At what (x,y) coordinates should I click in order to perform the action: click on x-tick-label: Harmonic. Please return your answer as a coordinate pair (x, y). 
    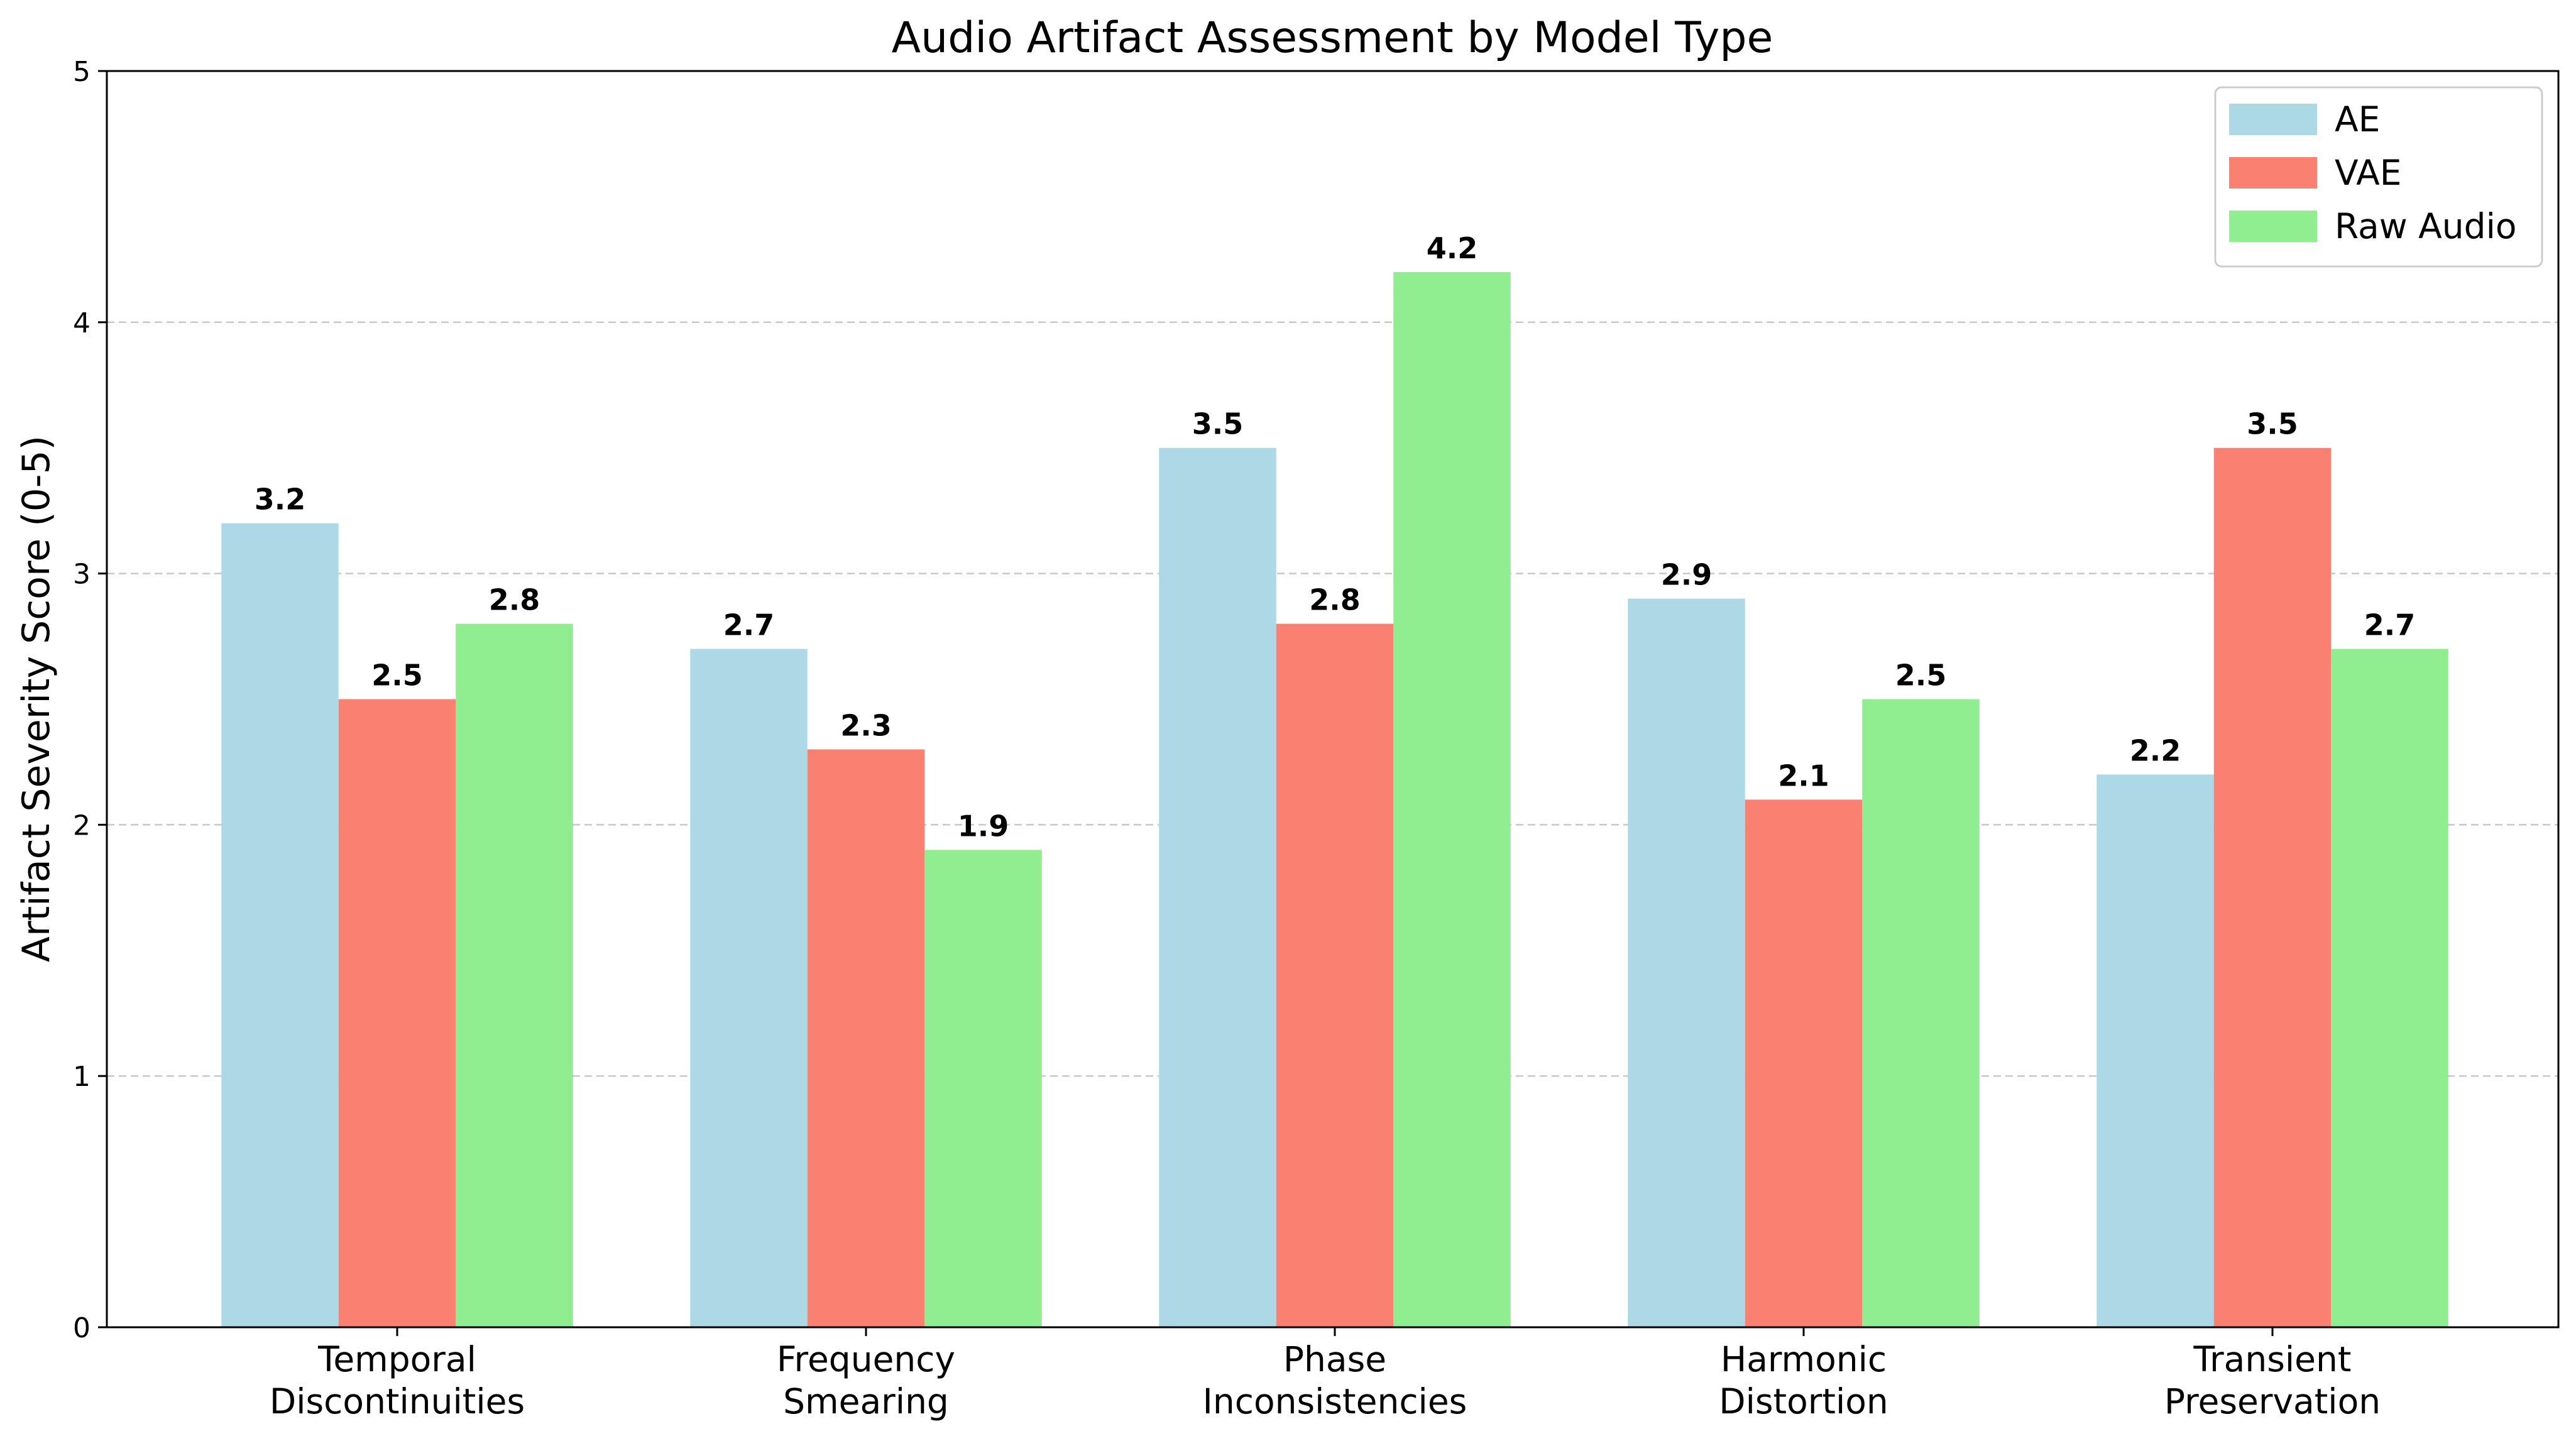
    Looking at the image, I should click on (1804, 1359).